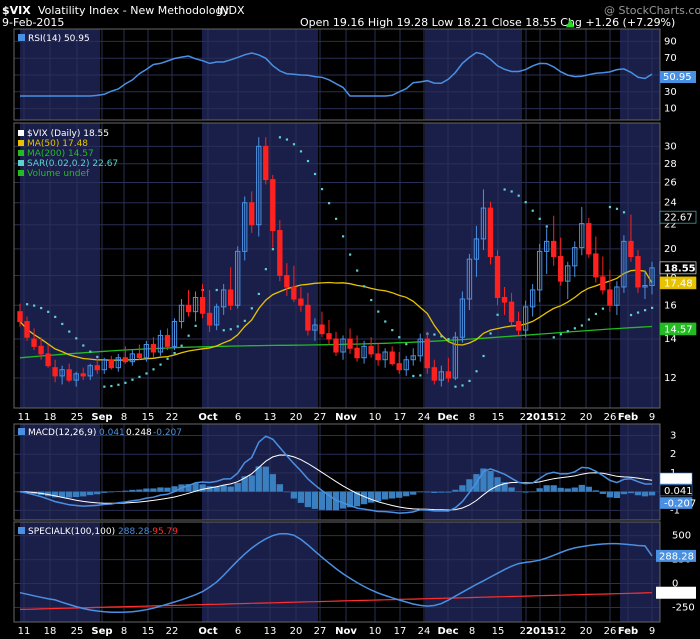  Describe the element at coordinates (678, 283) in the screenshot. I see `price-tag-ma50` at that location.